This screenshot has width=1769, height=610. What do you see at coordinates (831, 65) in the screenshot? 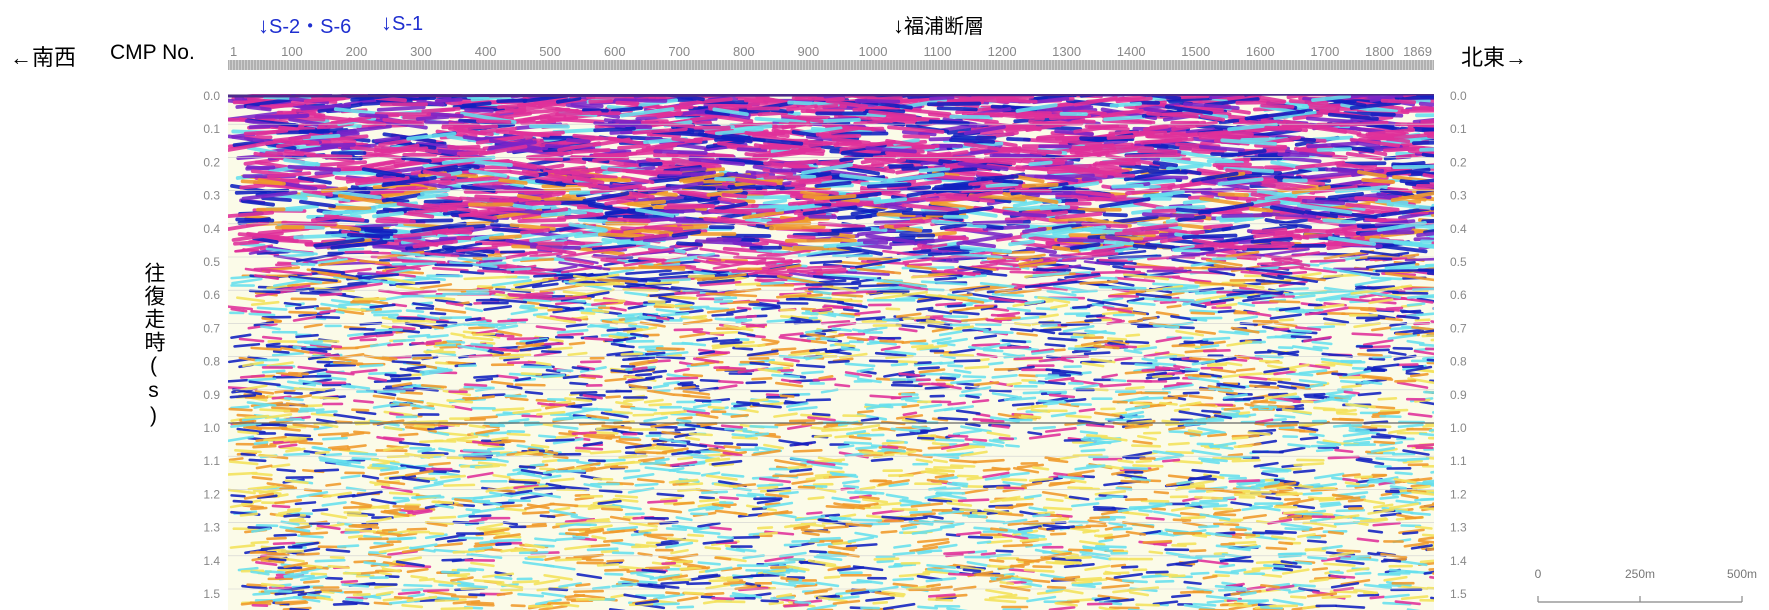
I see `cmp-ruler` at bounding box center [831, 65].